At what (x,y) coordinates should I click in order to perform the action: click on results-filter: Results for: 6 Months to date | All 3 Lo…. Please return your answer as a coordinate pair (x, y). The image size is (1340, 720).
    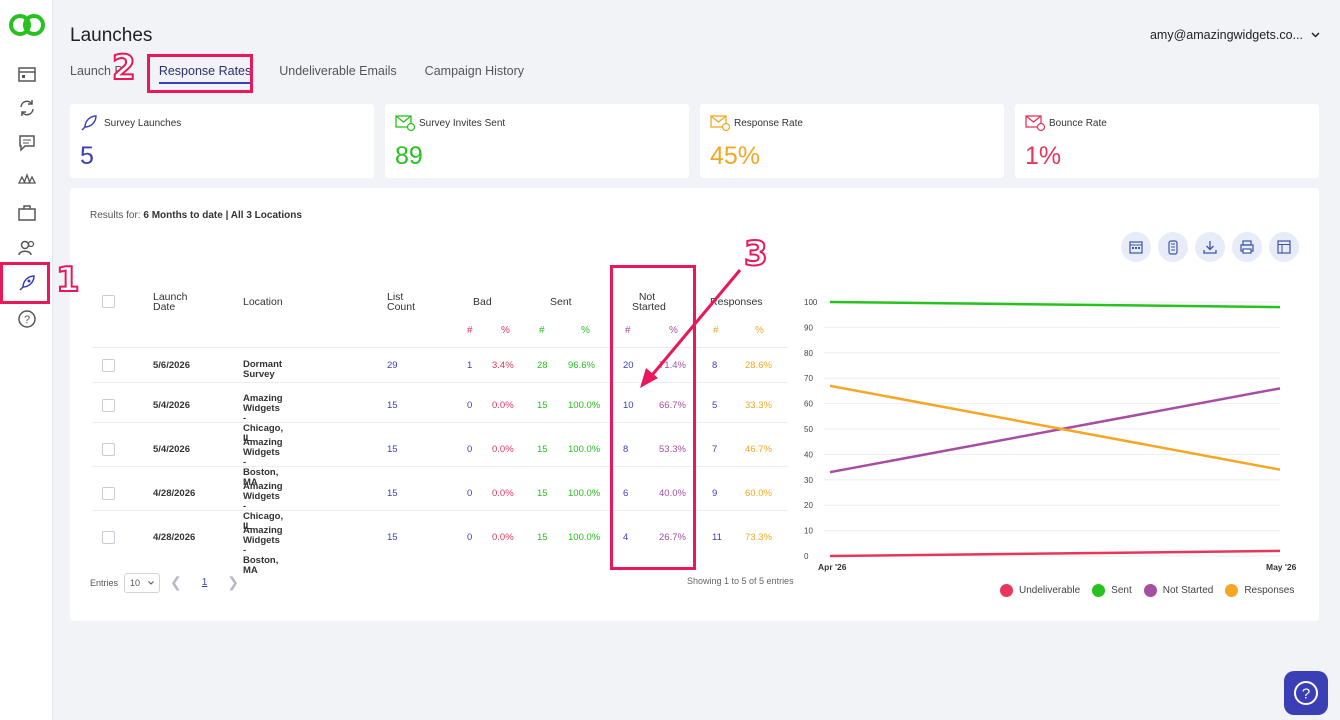
    Looking at the image, I should click on (196, 215).